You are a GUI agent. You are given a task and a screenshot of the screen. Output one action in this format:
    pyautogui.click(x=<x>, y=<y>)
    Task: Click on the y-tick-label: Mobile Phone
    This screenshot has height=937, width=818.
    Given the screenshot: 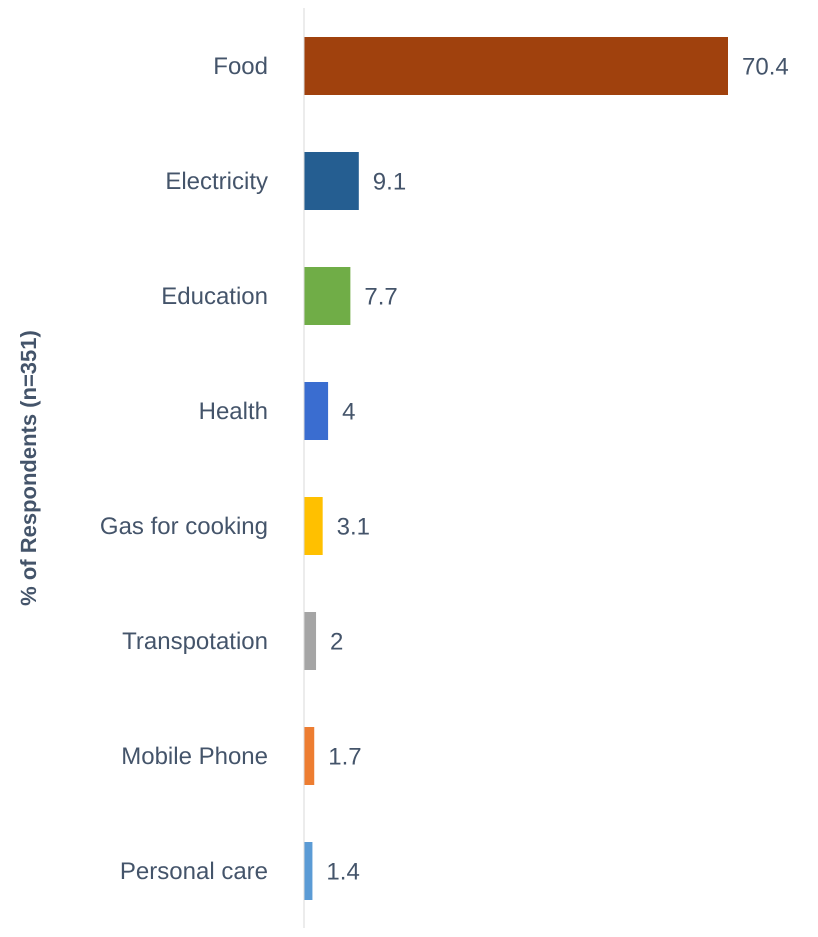 What is the action you would take?
    pyautogui.click(x=194, y=756)
    